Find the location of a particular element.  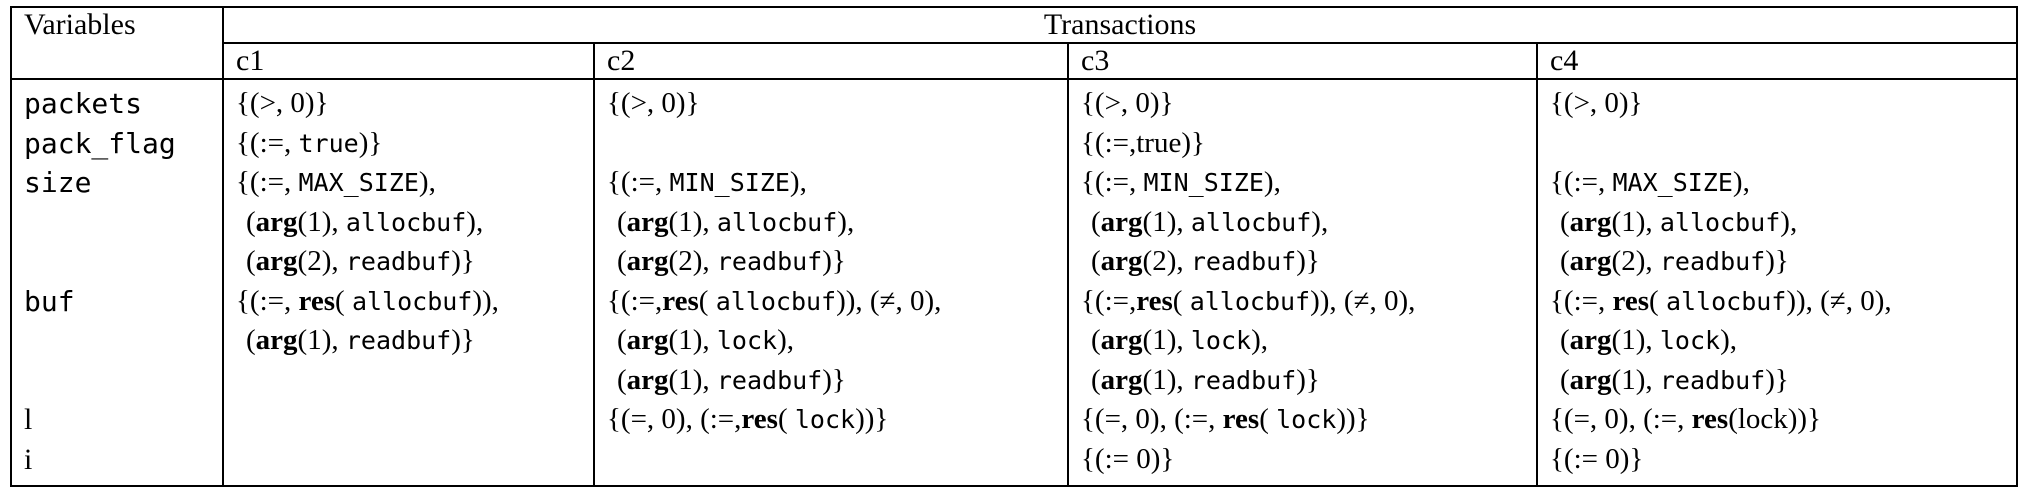

transactions-header: Transactions is located at coordinates (1120, 25).